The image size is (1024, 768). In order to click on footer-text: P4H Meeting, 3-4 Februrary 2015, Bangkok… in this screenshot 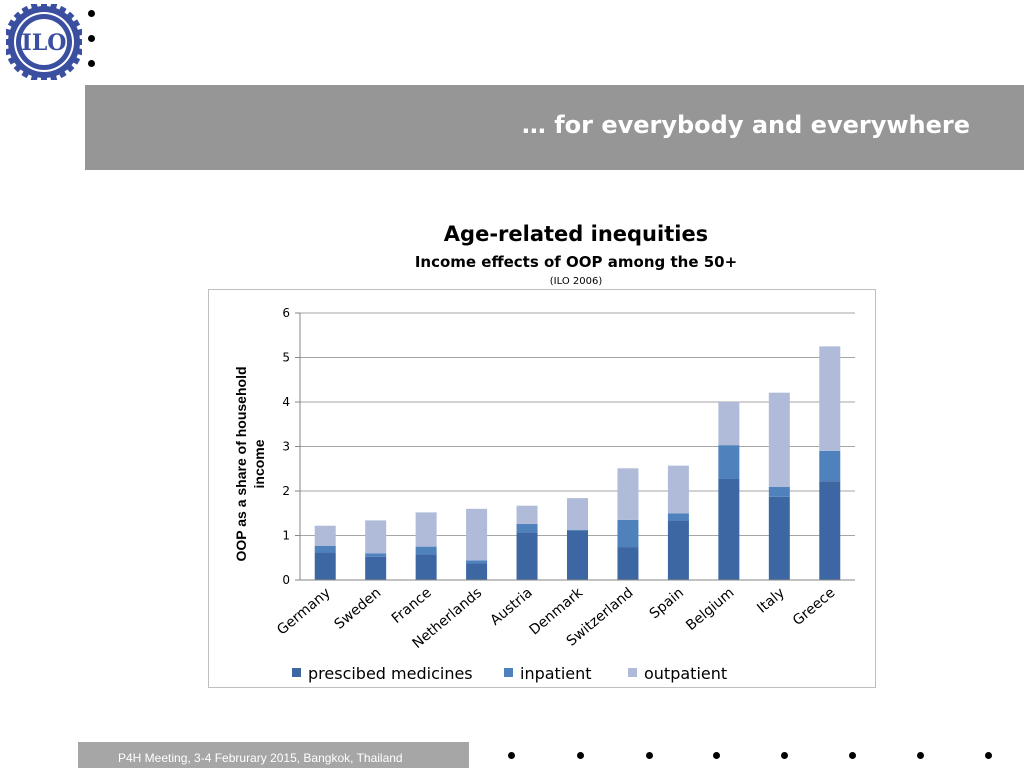, I will do `click(260, 758)`.